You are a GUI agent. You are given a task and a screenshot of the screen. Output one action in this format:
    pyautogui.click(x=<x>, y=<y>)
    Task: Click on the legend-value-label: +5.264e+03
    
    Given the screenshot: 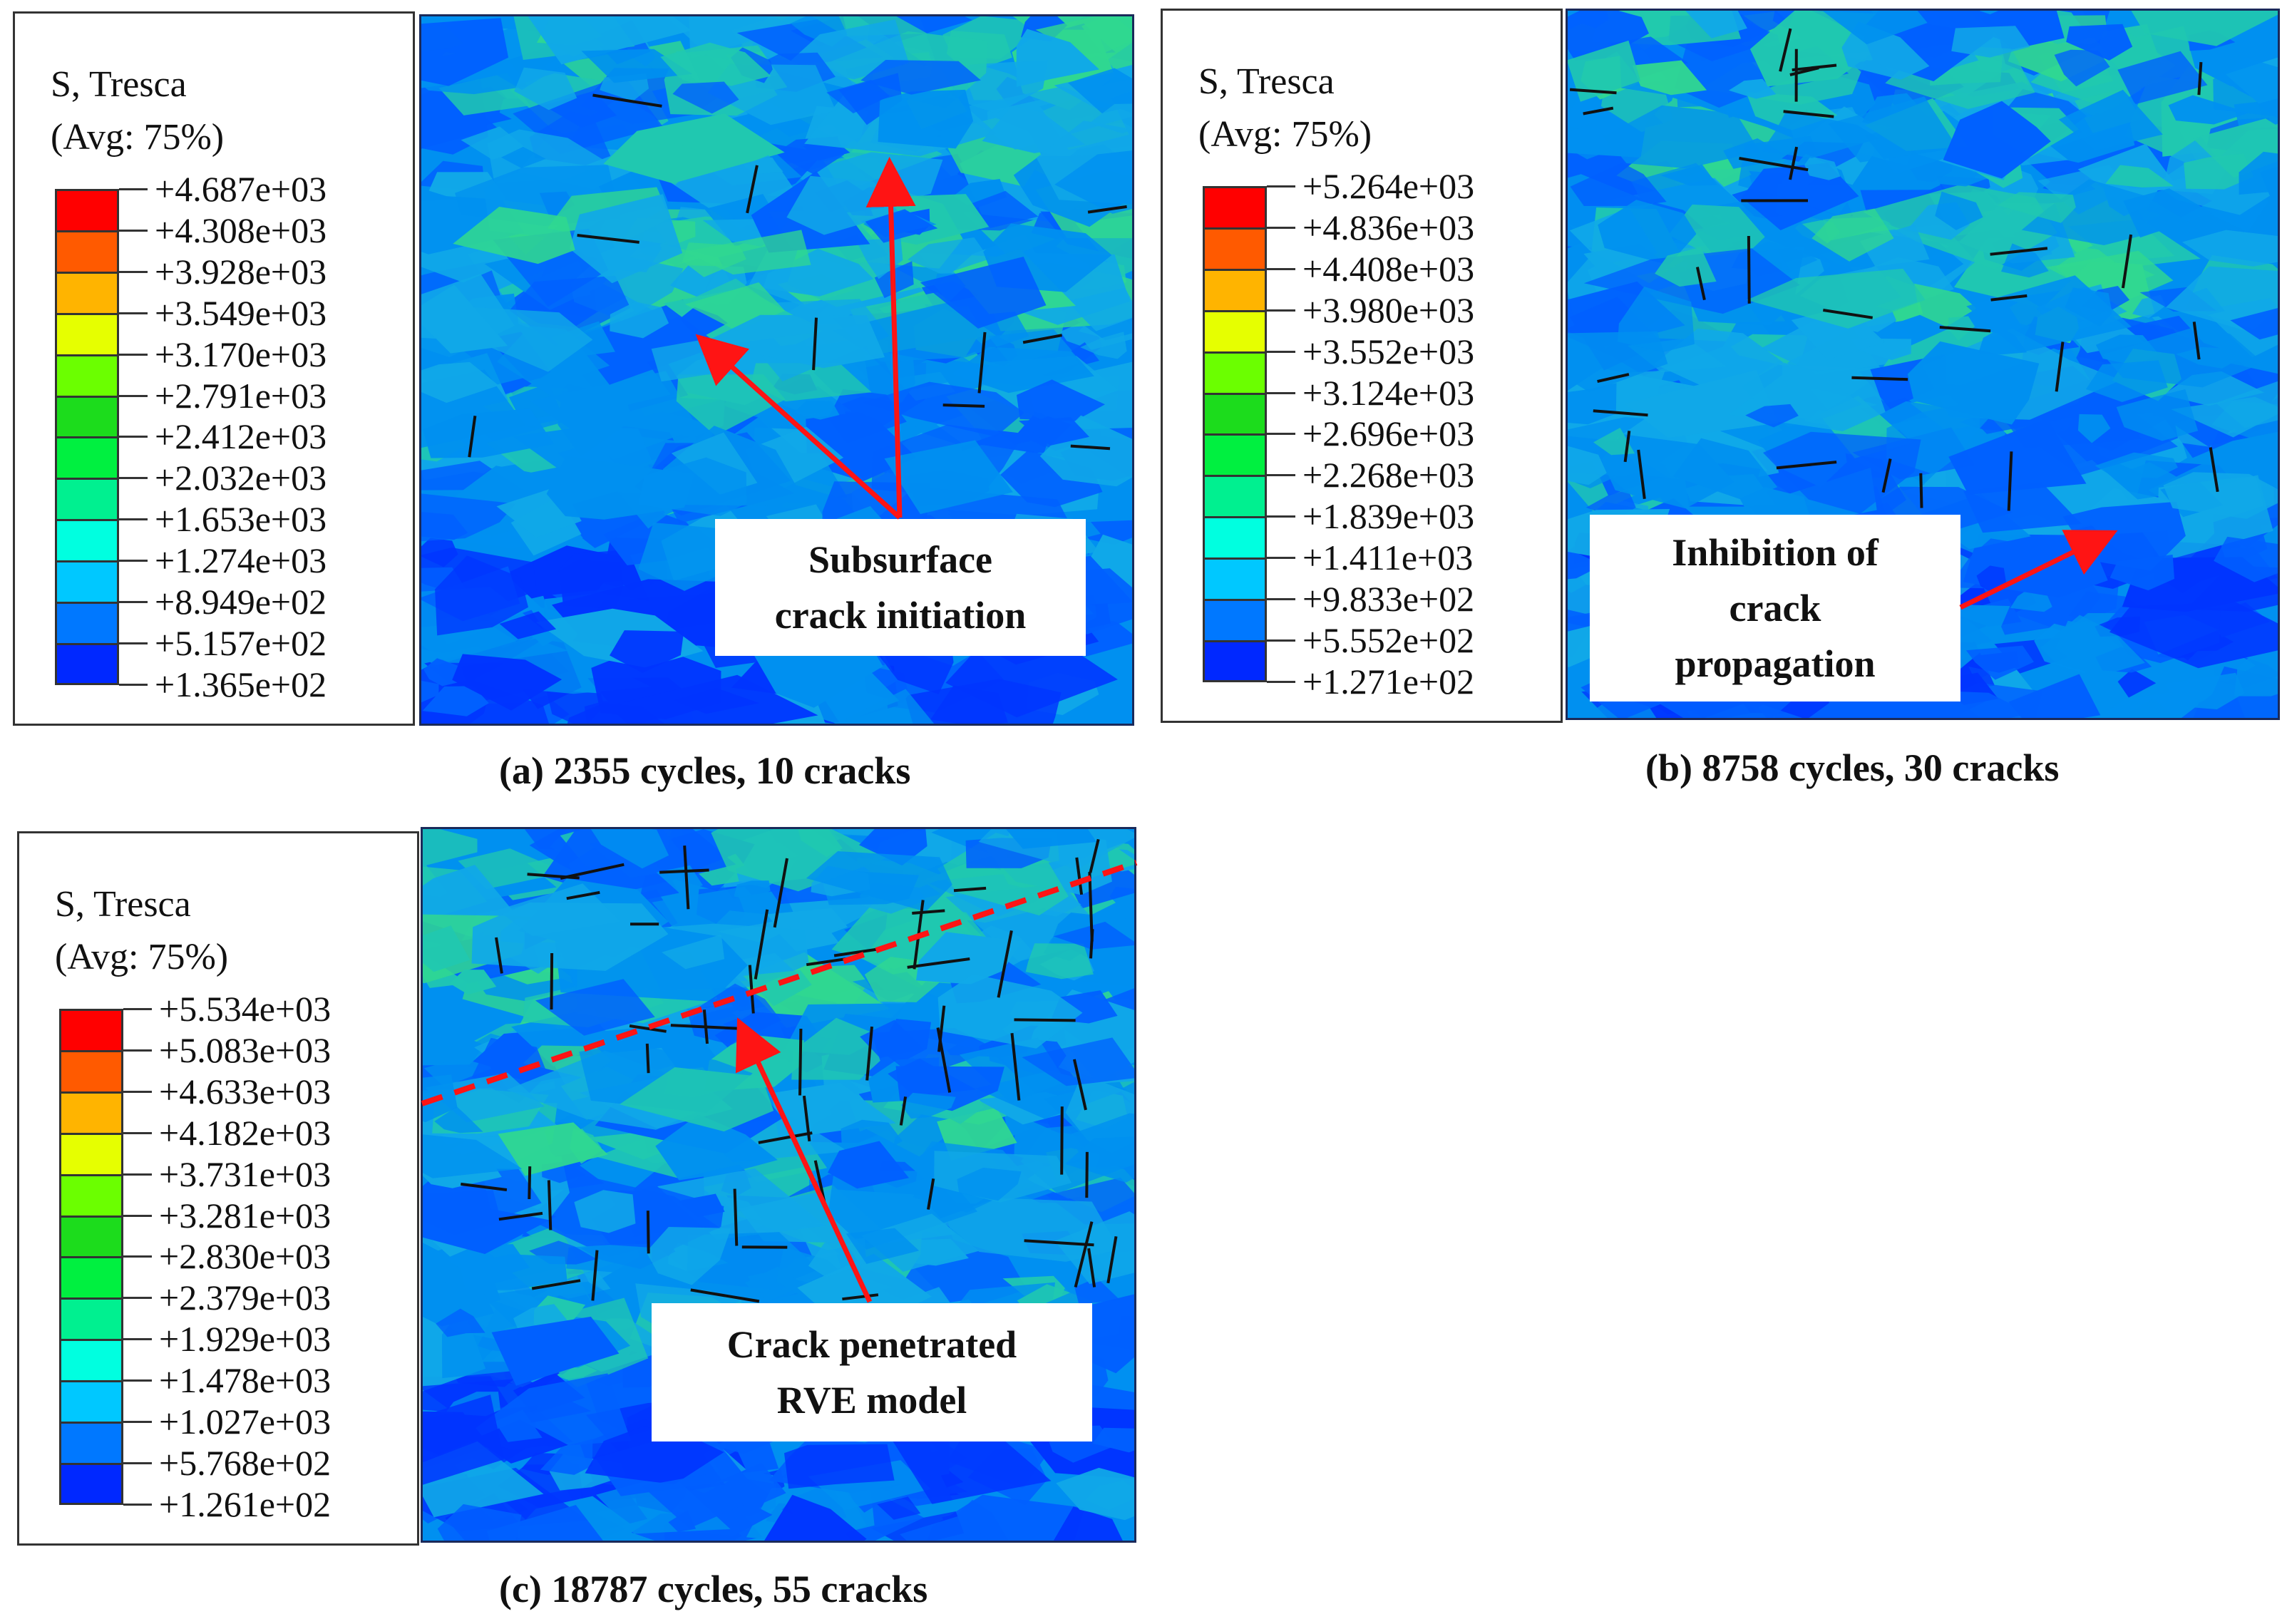 What is the action you would take?
    pyautogui.click(x=1388, y=186)
    